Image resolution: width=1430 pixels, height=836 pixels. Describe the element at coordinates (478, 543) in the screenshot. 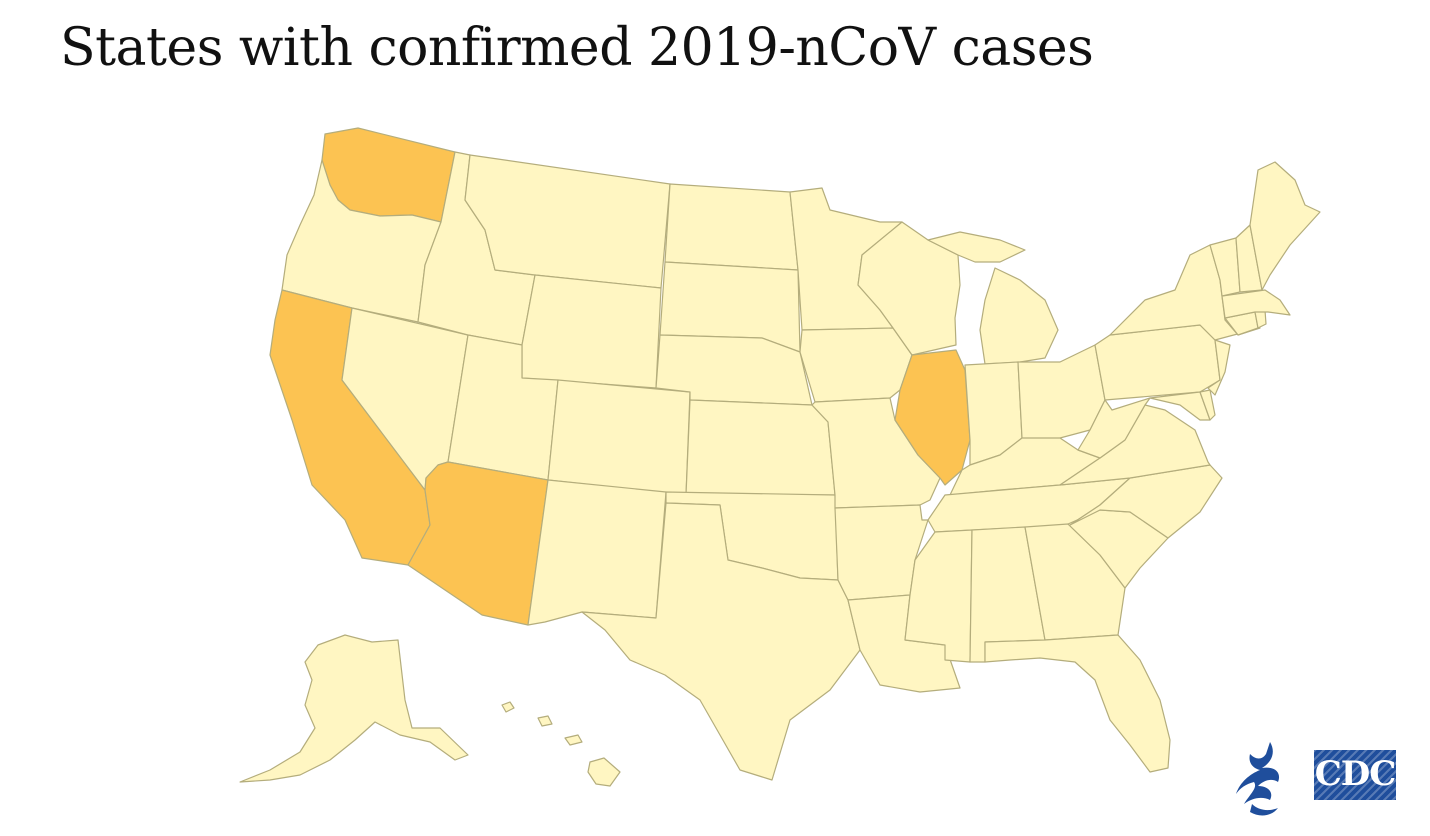

I see `state-arizona` at that location.